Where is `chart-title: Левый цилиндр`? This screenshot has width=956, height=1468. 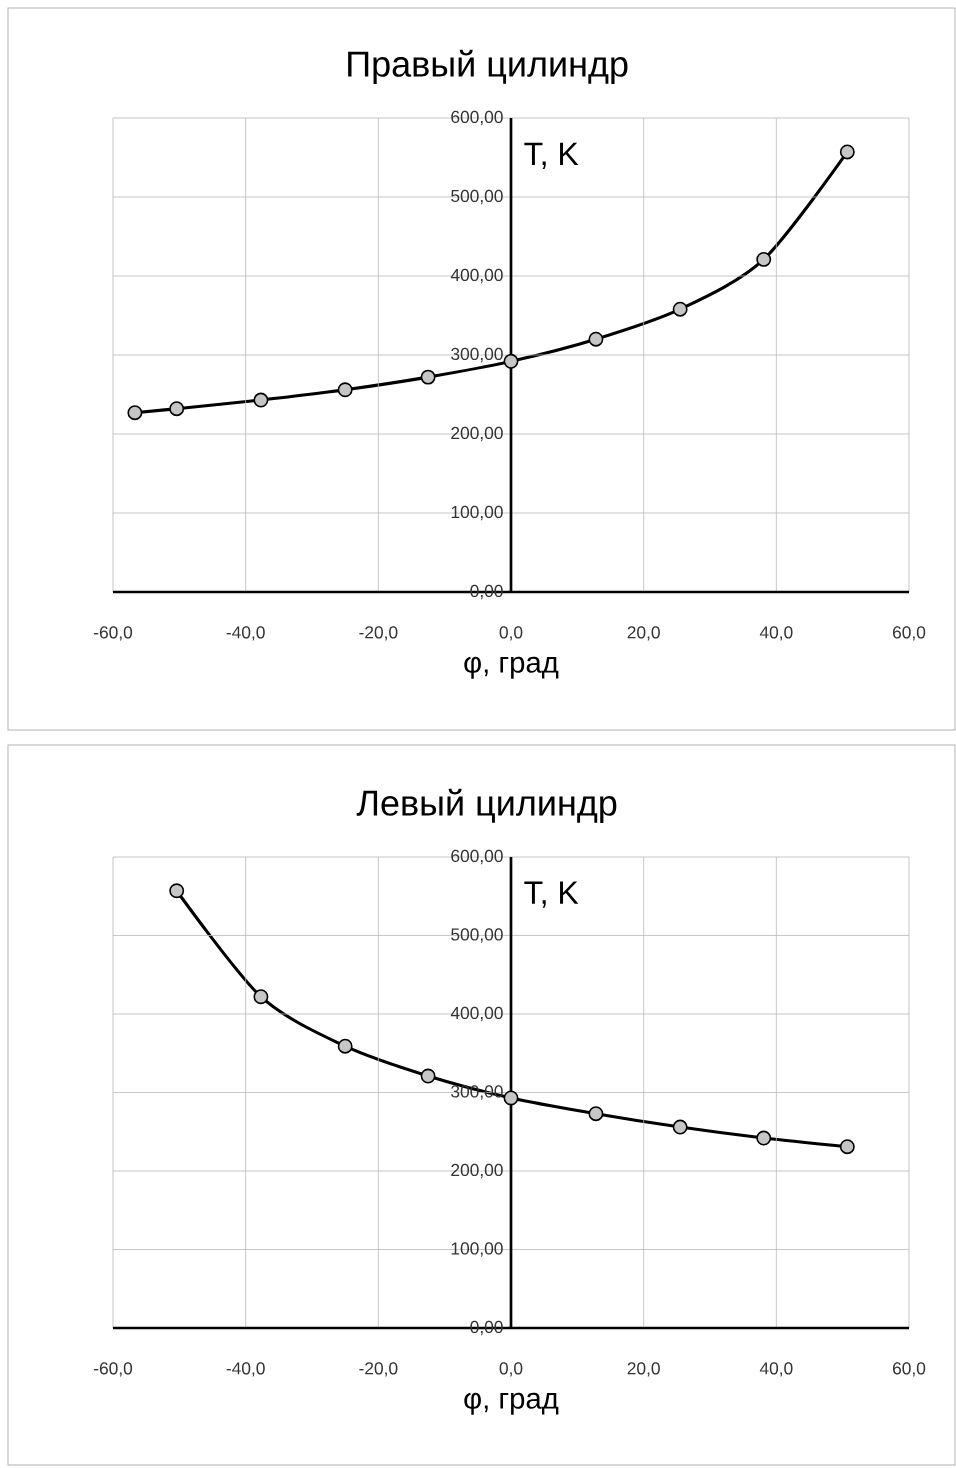
chart-title: Левый цилиндр is located at coordinates (486, 805).